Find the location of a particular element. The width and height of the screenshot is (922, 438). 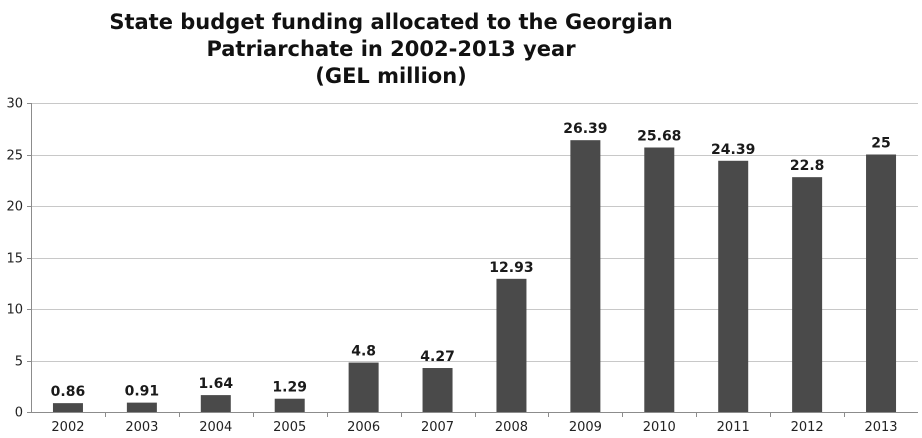

data-label: 1.64 is located at coordinates (216, 384).